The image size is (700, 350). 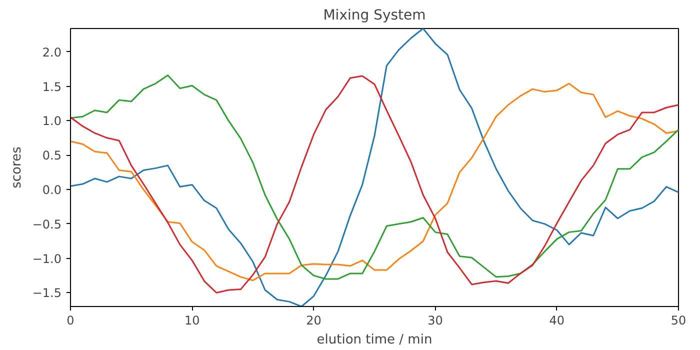 I want to click on x-tick-label: 20, so click(x=314, y=321).